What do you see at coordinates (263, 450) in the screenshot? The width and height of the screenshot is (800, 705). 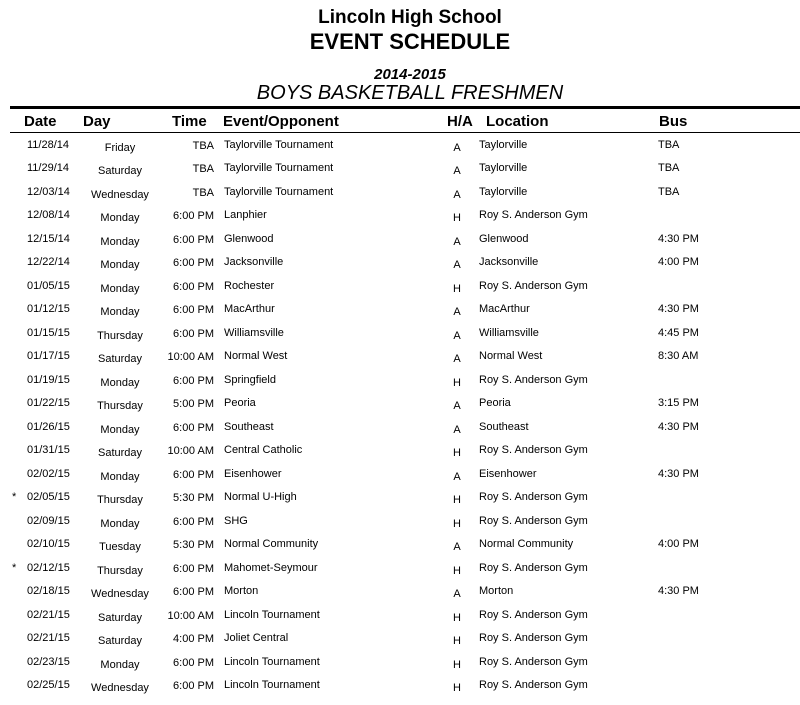 I see `event: Central Catholic` at bounding box center [263, 450].